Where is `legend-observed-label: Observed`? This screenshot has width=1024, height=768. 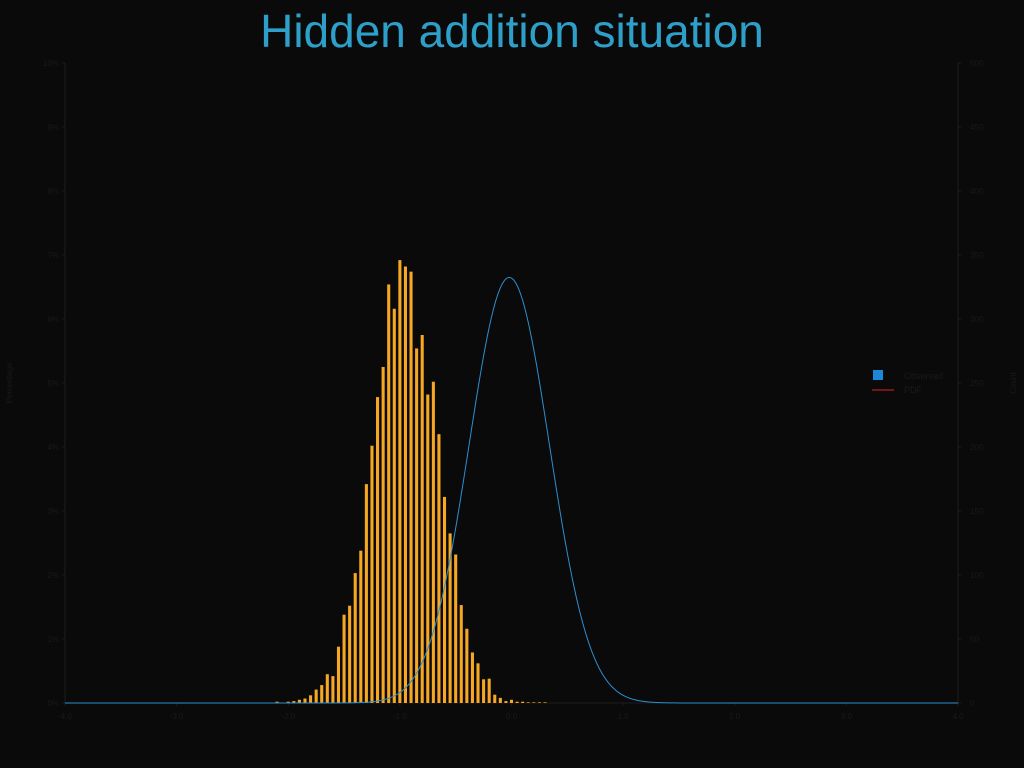 legend-observed-label: Observed is located at coordinates (923, 376).